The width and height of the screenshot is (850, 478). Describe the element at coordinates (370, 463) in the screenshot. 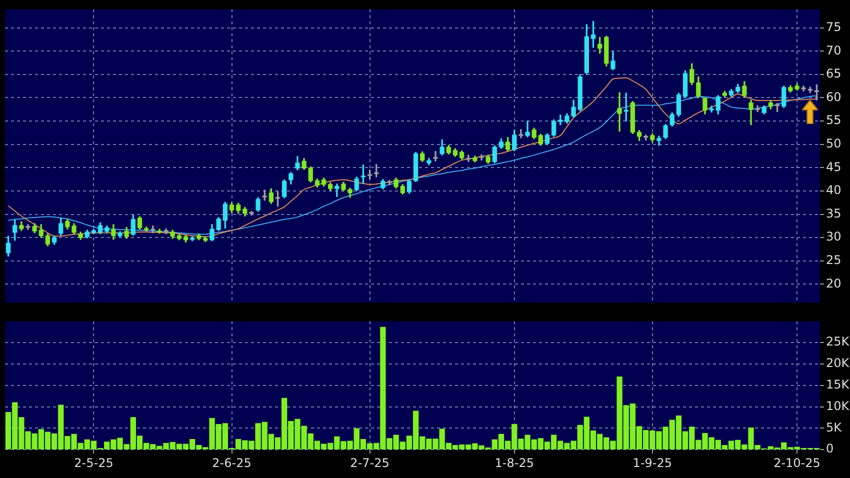

I see `x-tick-label: 2-7-25` at that location.